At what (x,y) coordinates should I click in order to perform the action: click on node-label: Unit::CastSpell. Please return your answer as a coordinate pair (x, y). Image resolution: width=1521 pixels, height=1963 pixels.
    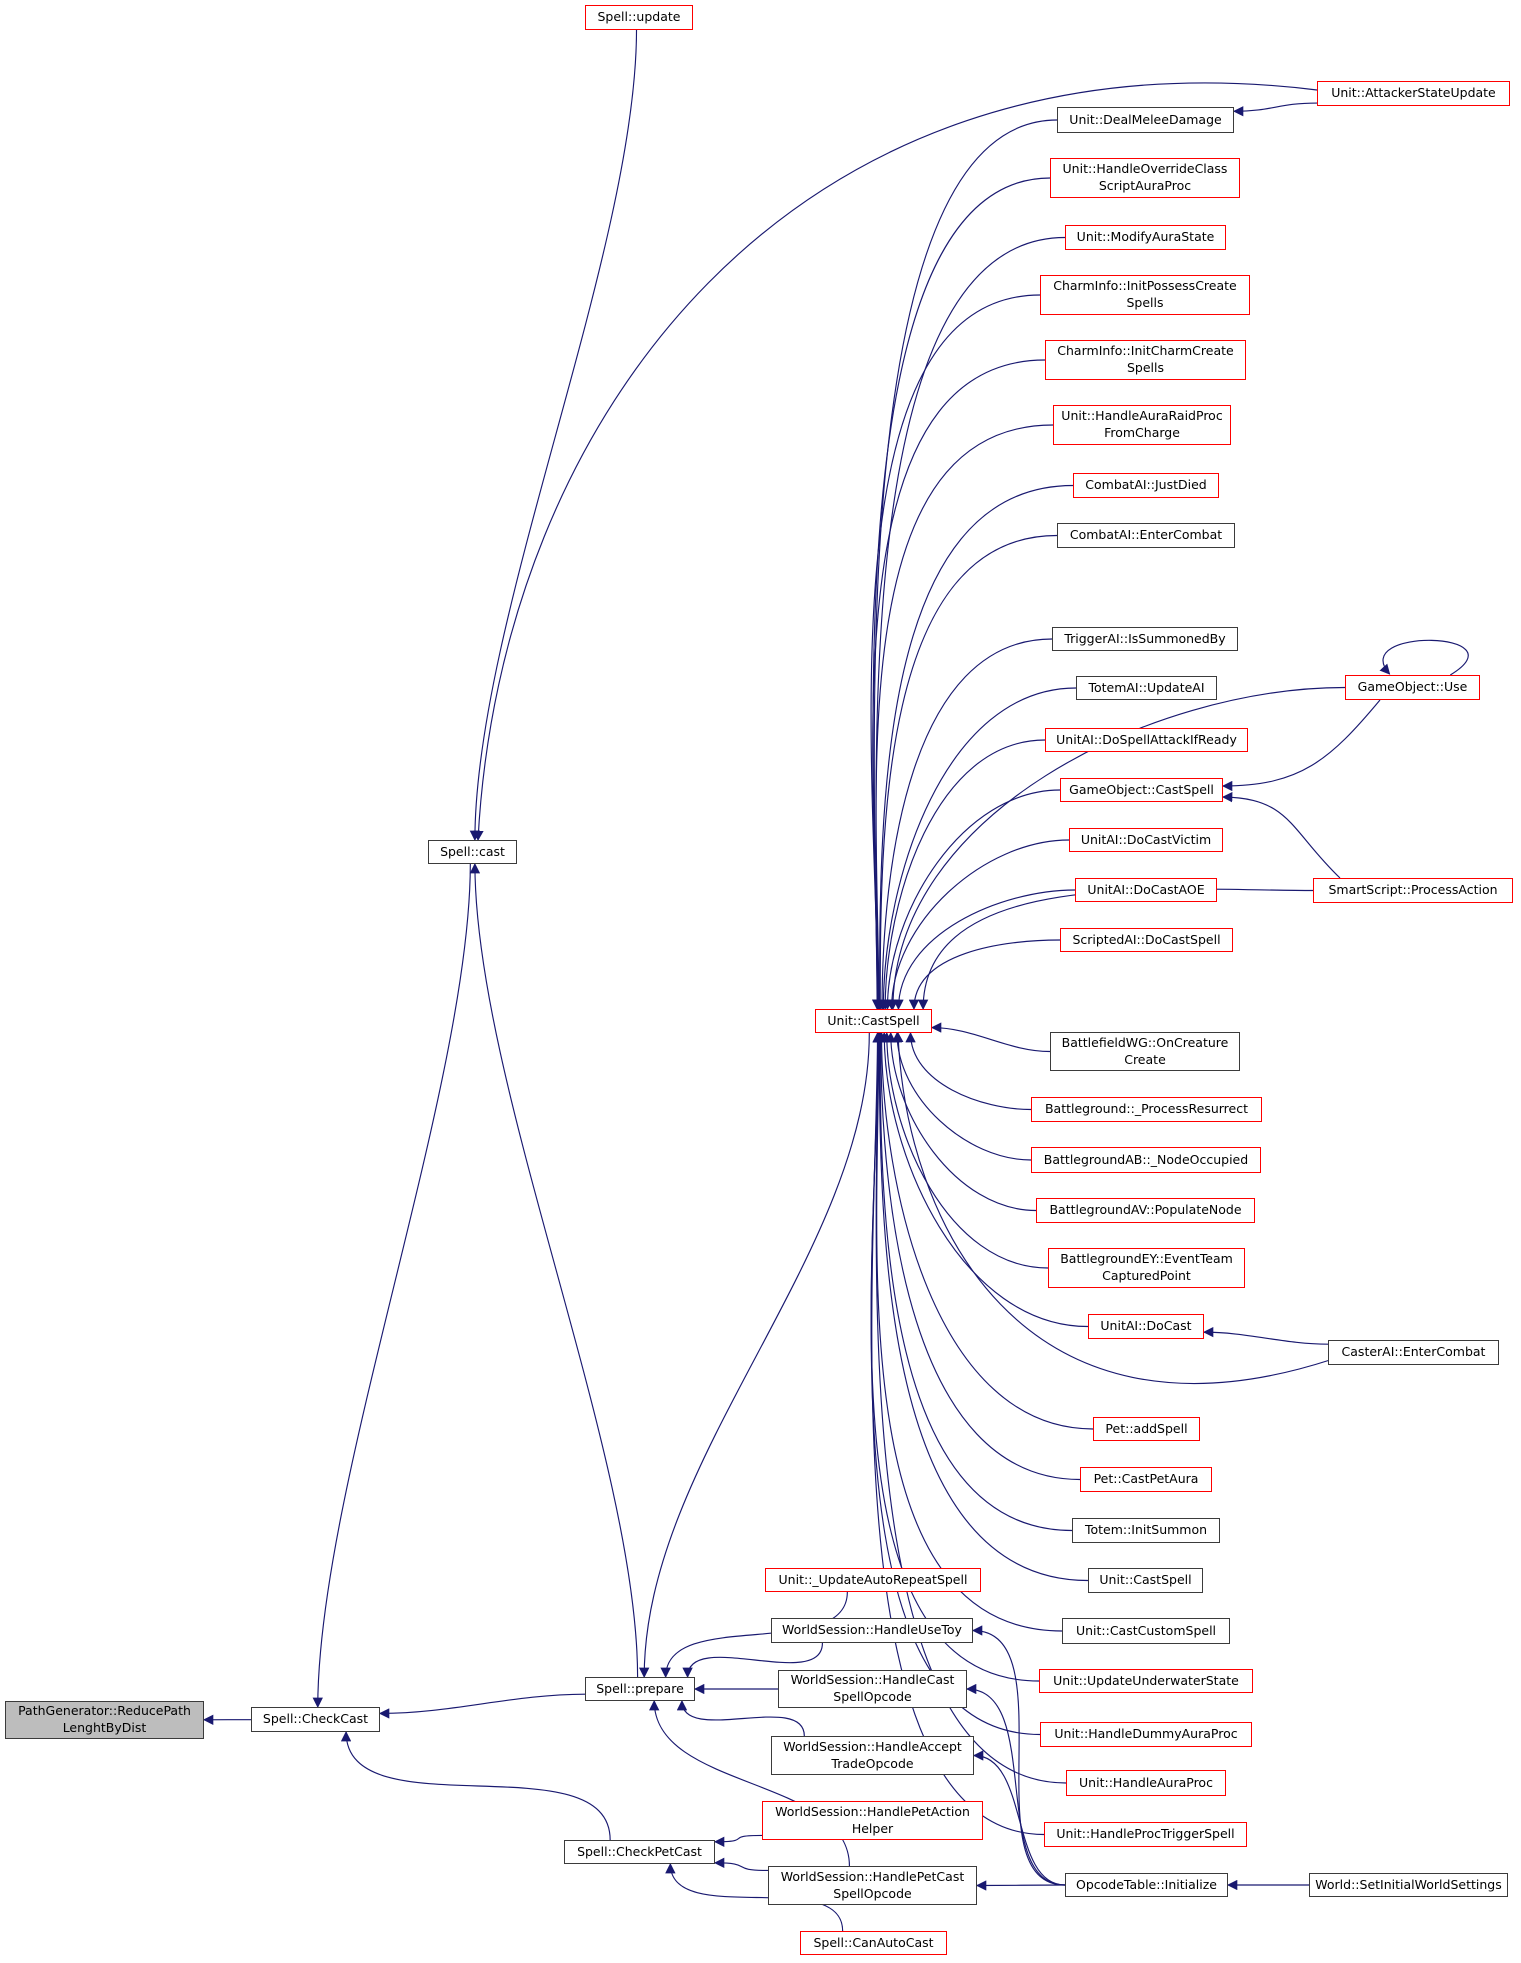
    Looking at the image, I should click on (873, 1020).